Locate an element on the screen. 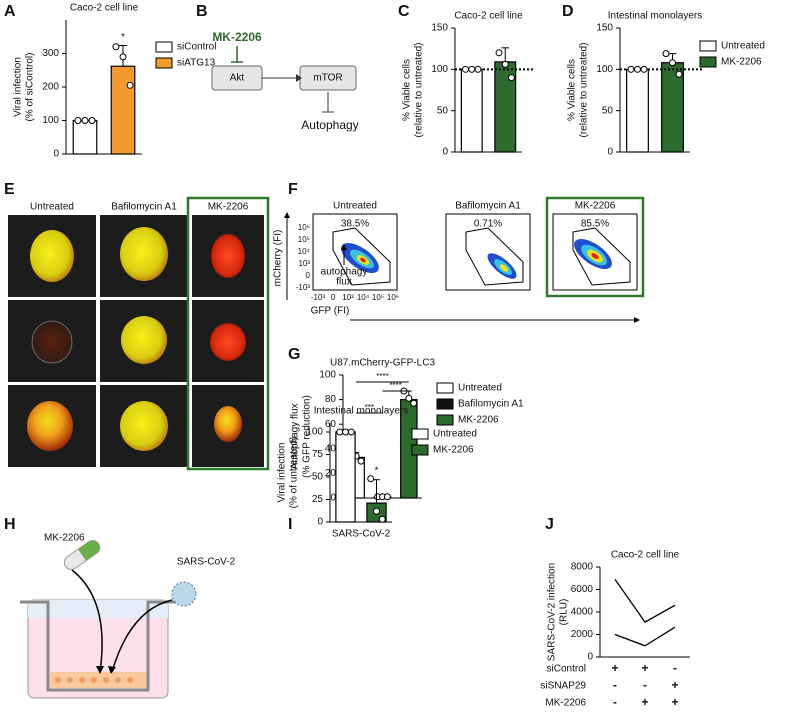  gate-percentage: 38.5% is located at coordinates (355, 224).